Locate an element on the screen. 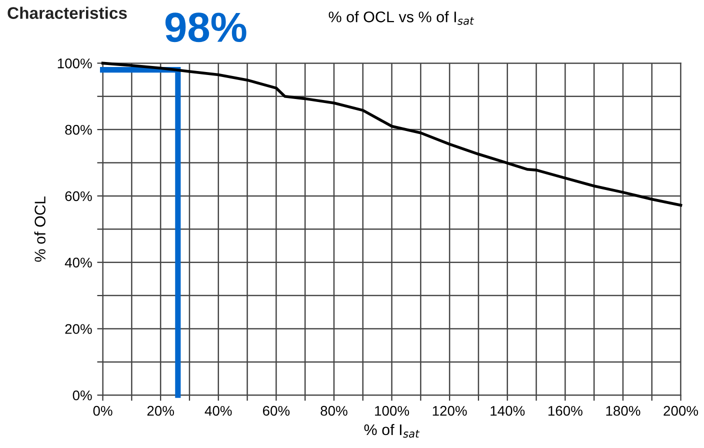  x-tick-label: 160% is located at coordinates (565, 411).